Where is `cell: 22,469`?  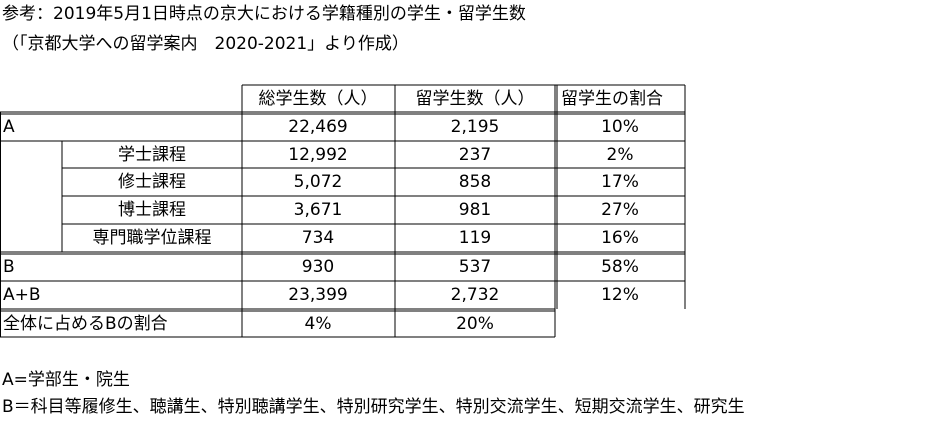
cell: 22,469 is located at coordinates (317, 127).